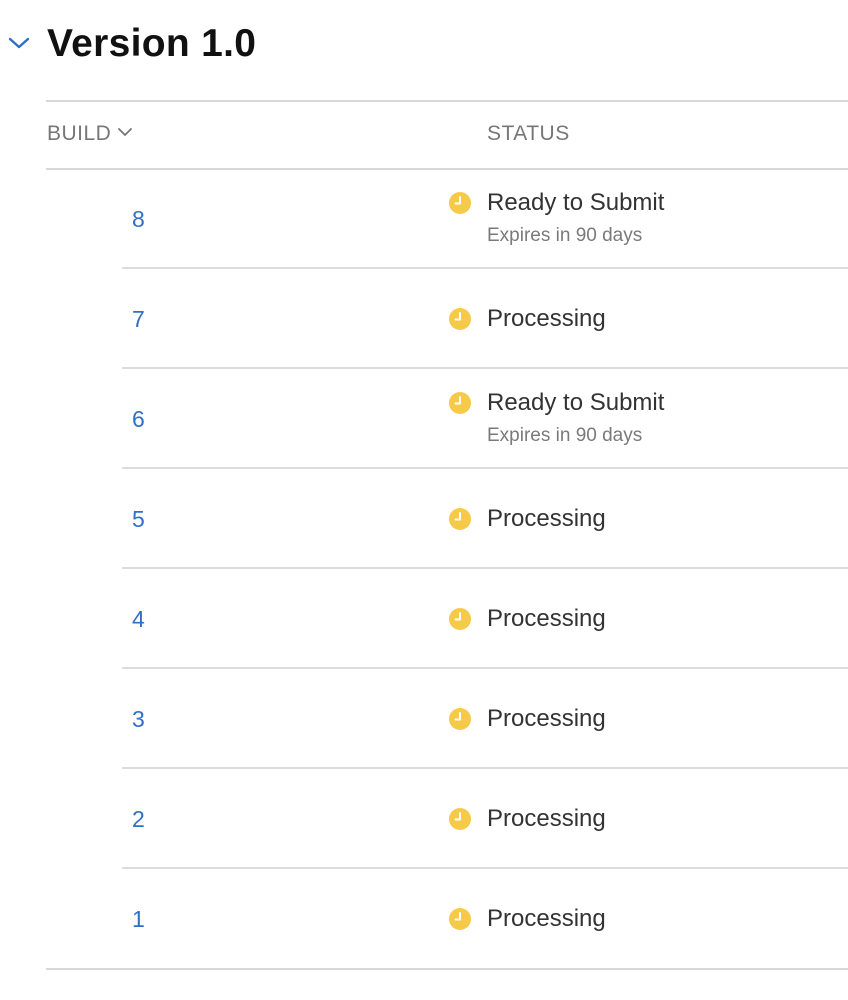 Image resolution: width=848 pixels, height=1000 pixels. Describe the element at coordinates (138, 719) in the screenshot. I see `build-number-link: 3` at that location.